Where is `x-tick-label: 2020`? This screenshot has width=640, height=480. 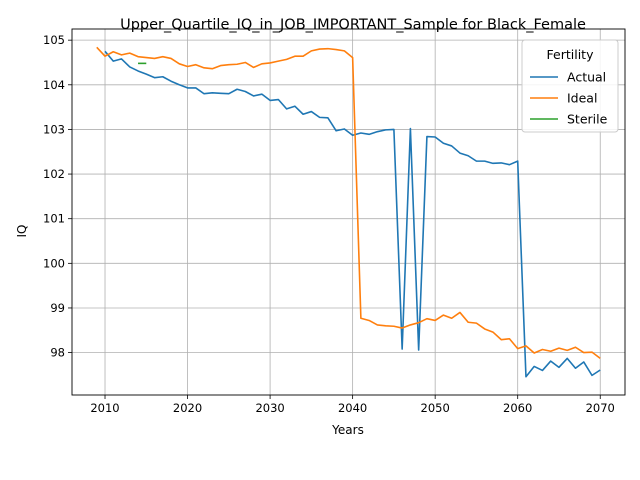 x-tick-label: 2020 is located at coordinates (187, 408).